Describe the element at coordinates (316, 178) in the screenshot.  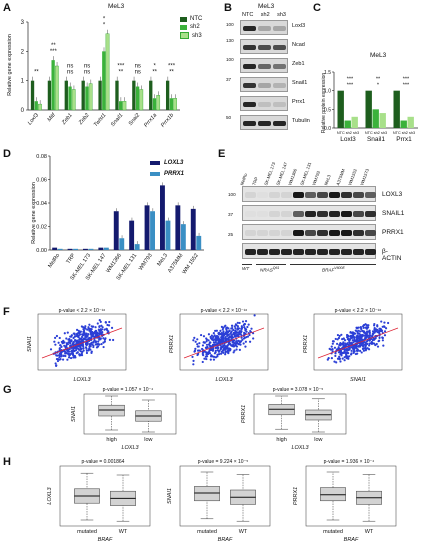
I see `lane-label-e: WM793` at that location.